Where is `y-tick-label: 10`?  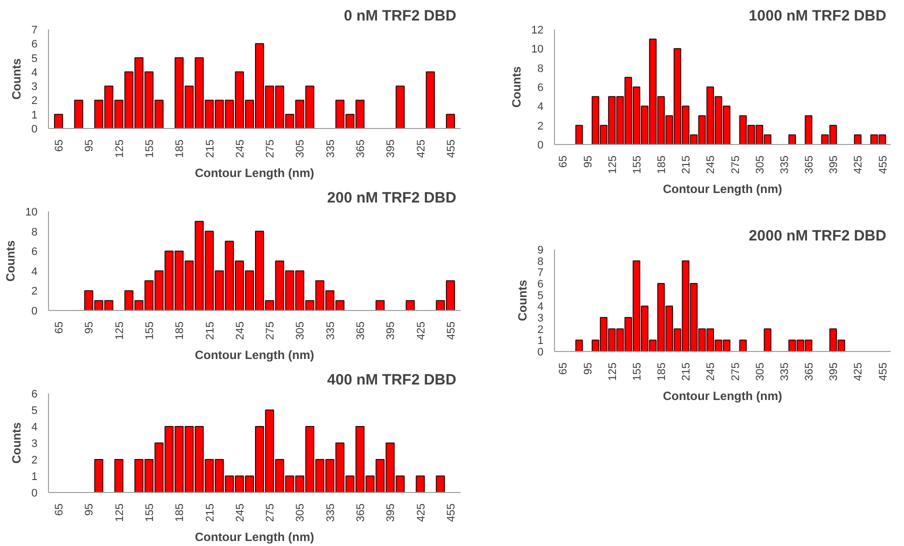
y-tick-label: 10 is located at coordinates (537, 50).